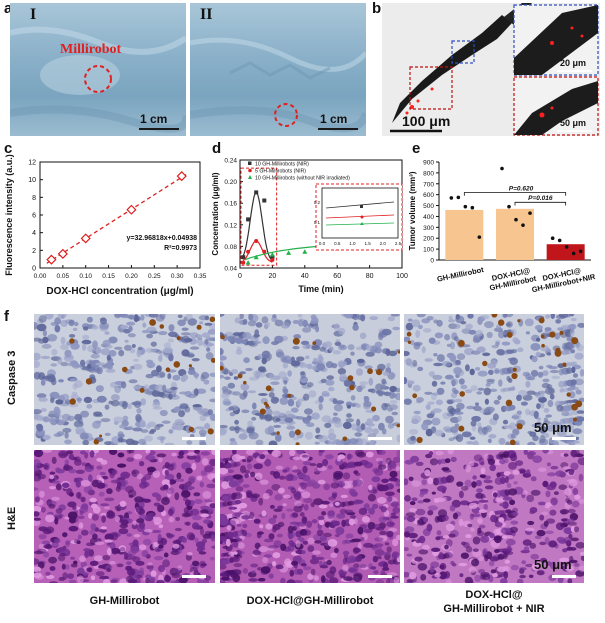 The image size is (605, 623). What do you see at coordinates (491, 69) in the screenshot?
I see `micrograph-b-svg` at bounding box center [491, 69].